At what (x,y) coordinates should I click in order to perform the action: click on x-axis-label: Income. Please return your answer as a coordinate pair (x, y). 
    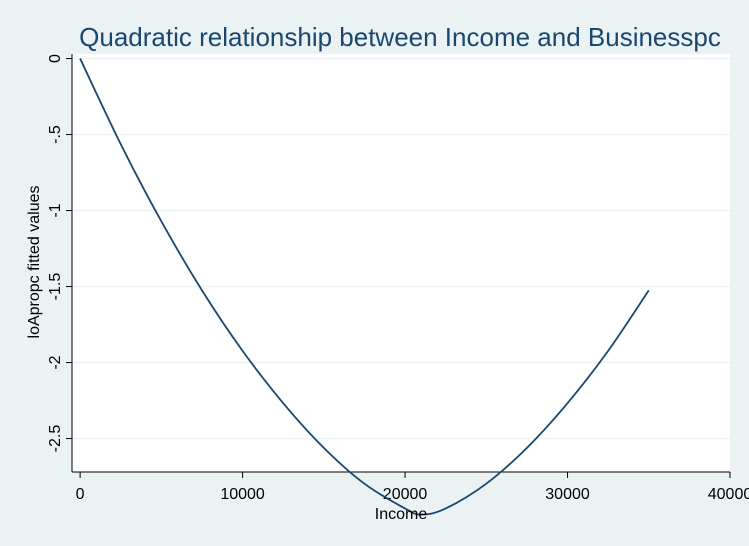
    Looking at the image, I should click on (401, 514).